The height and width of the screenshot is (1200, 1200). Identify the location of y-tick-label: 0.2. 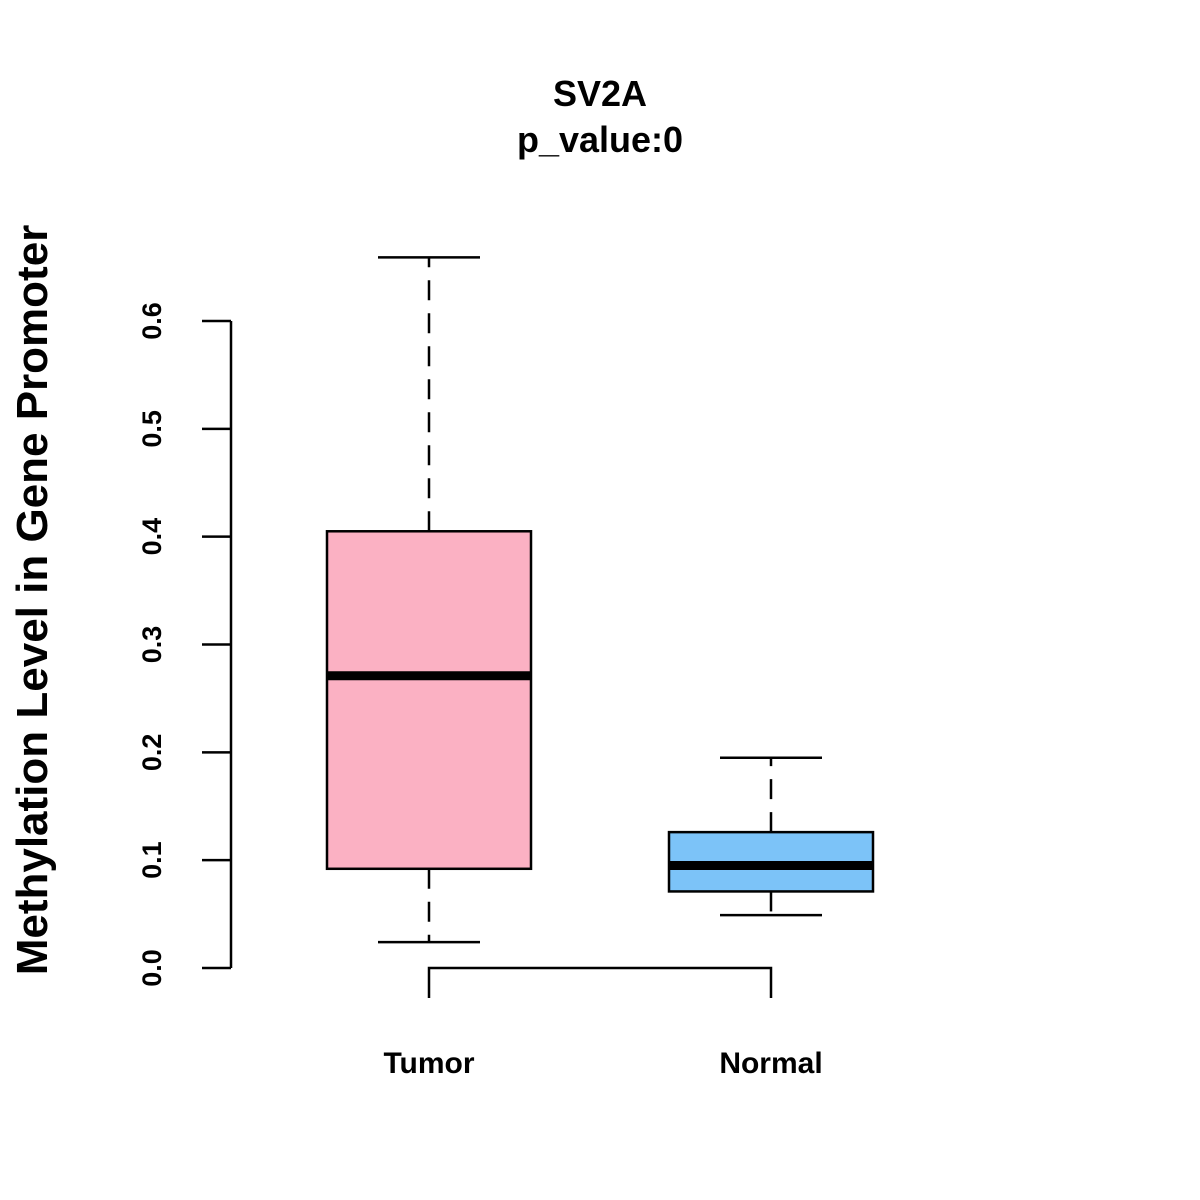
(152, 753).